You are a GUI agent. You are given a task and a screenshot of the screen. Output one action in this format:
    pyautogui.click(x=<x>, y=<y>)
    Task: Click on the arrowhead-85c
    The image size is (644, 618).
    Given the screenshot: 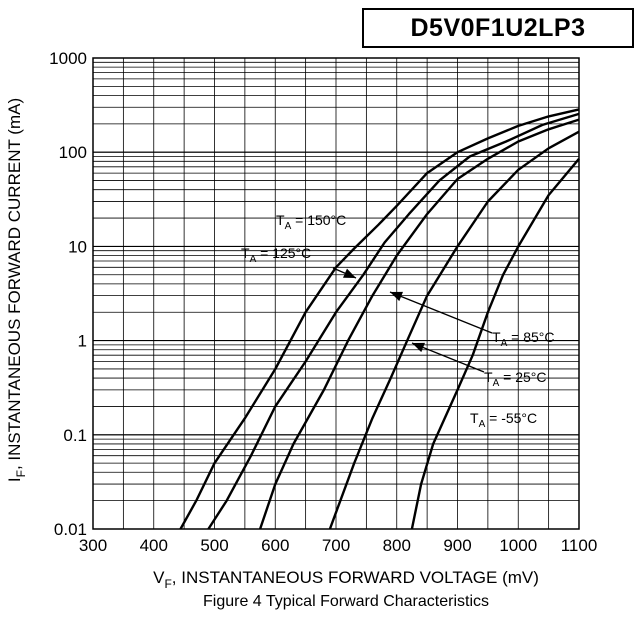 What is the action you would take?
    pyautogui.click(x=396, y=296)
    